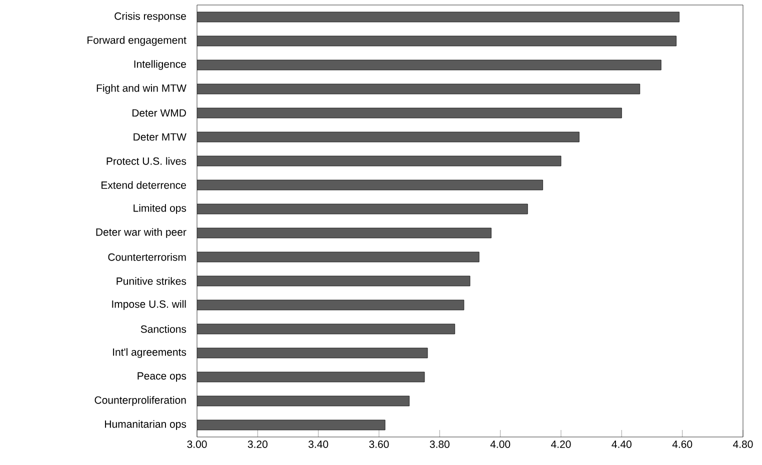  I want to click on y-tick-label: Deter WMD, so click(159, 113).